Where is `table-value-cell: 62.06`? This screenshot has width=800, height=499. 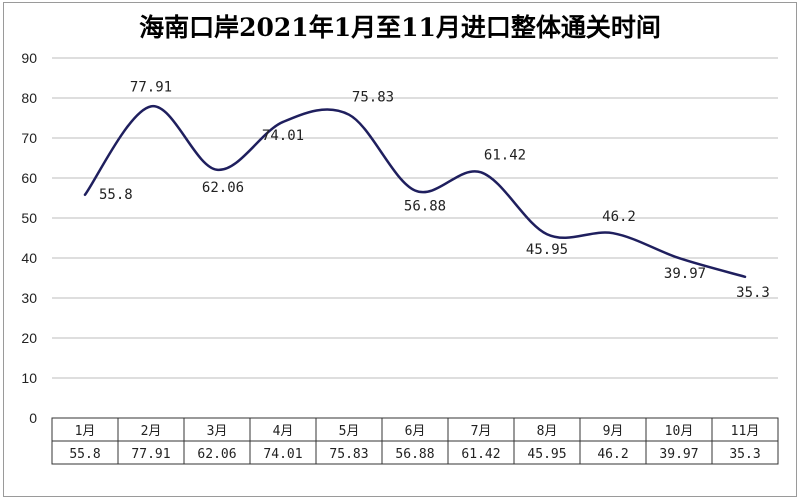
table-value-cell: 62.06 is located at coordinates (216, 454).